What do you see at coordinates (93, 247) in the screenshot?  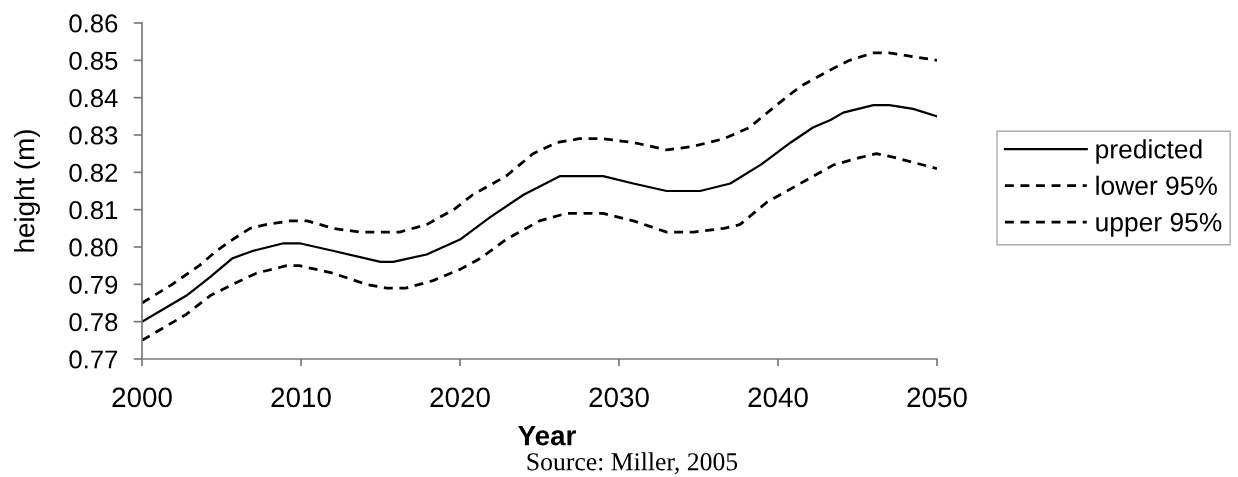 I see `y-tick-label: 0.80` at bounding box center [93, 247].